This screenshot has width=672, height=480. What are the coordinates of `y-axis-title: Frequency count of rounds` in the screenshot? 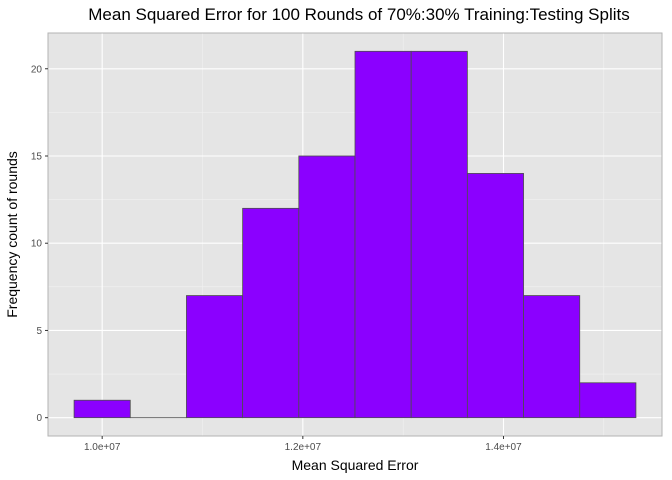 It's located at (12, 234).